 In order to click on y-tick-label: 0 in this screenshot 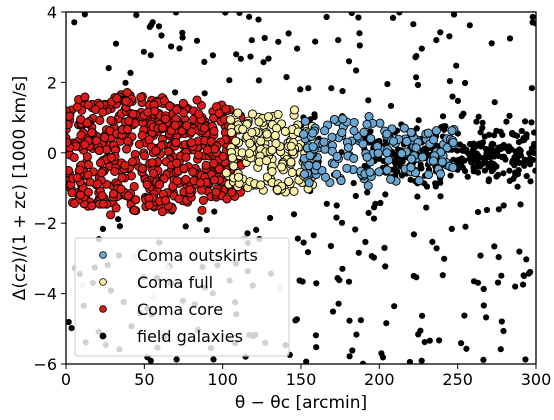, I will do `click(52, 153)`.